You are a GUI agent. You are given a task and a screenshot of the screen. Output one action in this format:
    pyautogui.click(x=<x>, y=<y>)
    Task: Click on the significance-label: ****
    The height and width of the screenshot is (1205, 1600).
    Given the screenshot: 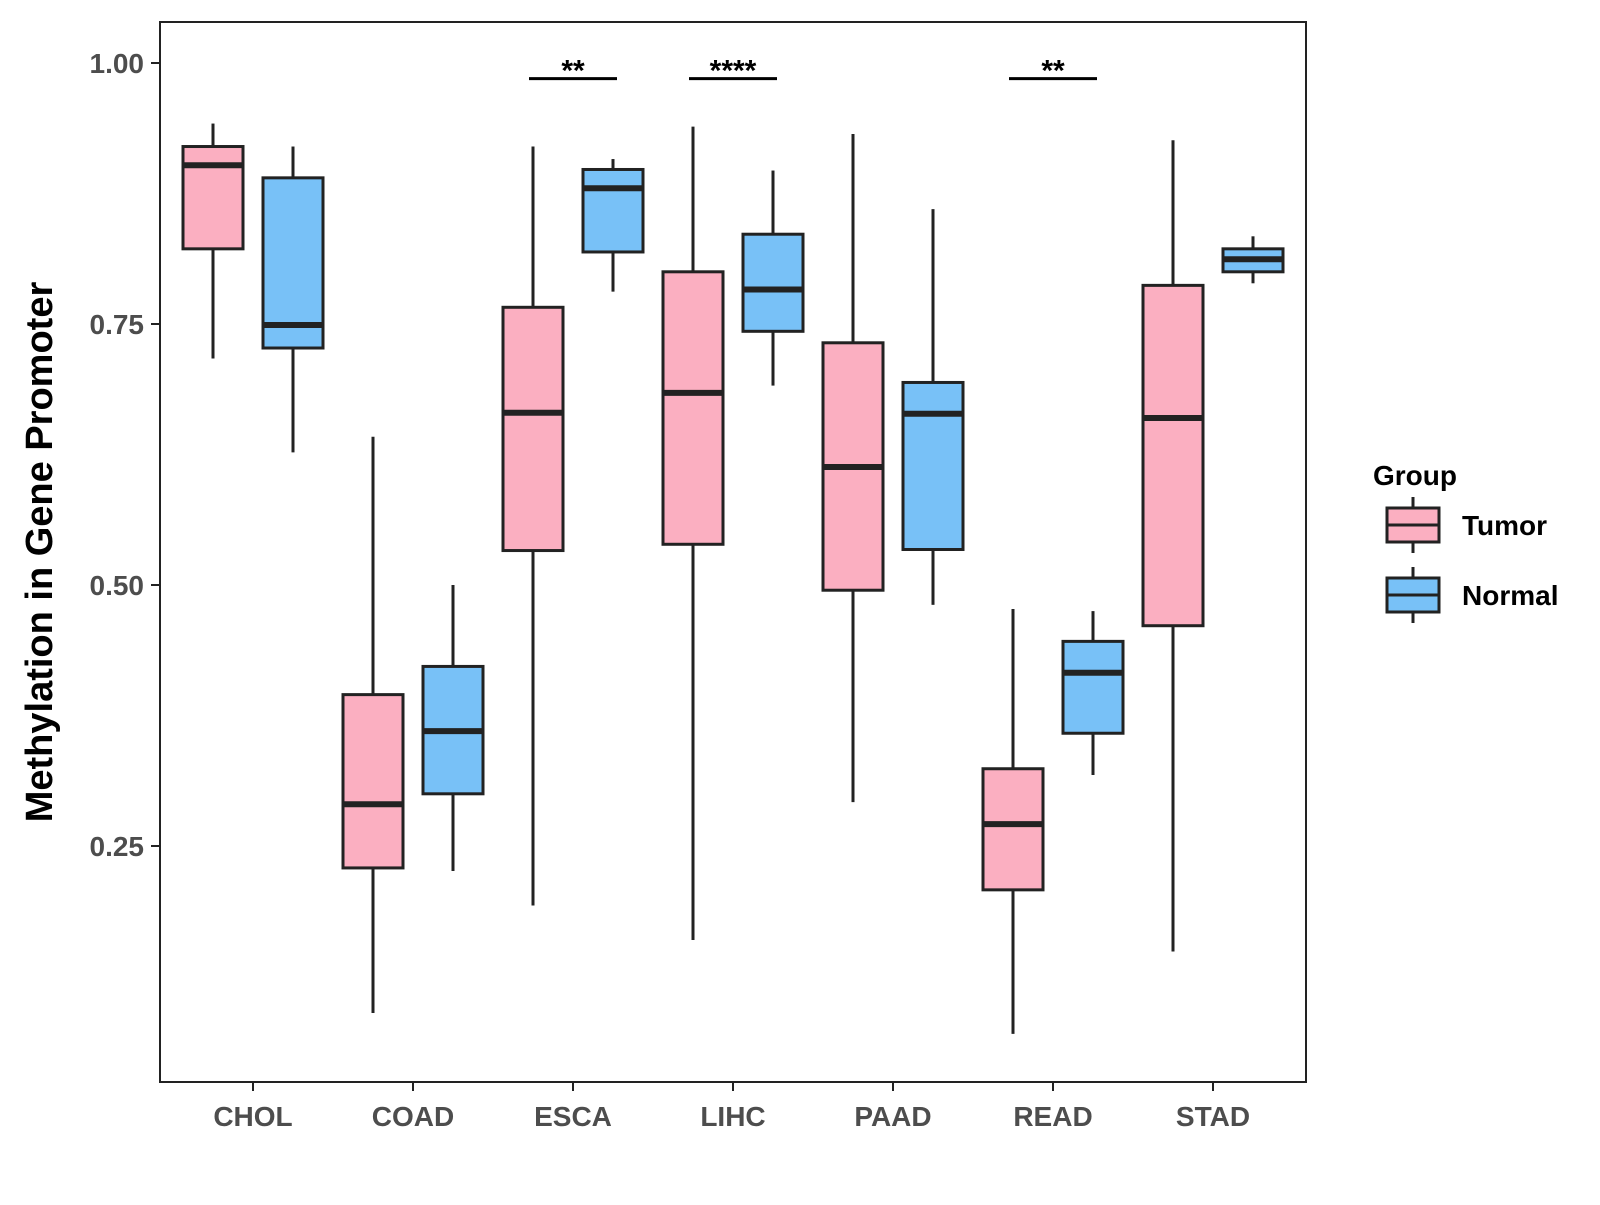 What is the action you would take?
    pyautogui.click(x=733, y=71)
    